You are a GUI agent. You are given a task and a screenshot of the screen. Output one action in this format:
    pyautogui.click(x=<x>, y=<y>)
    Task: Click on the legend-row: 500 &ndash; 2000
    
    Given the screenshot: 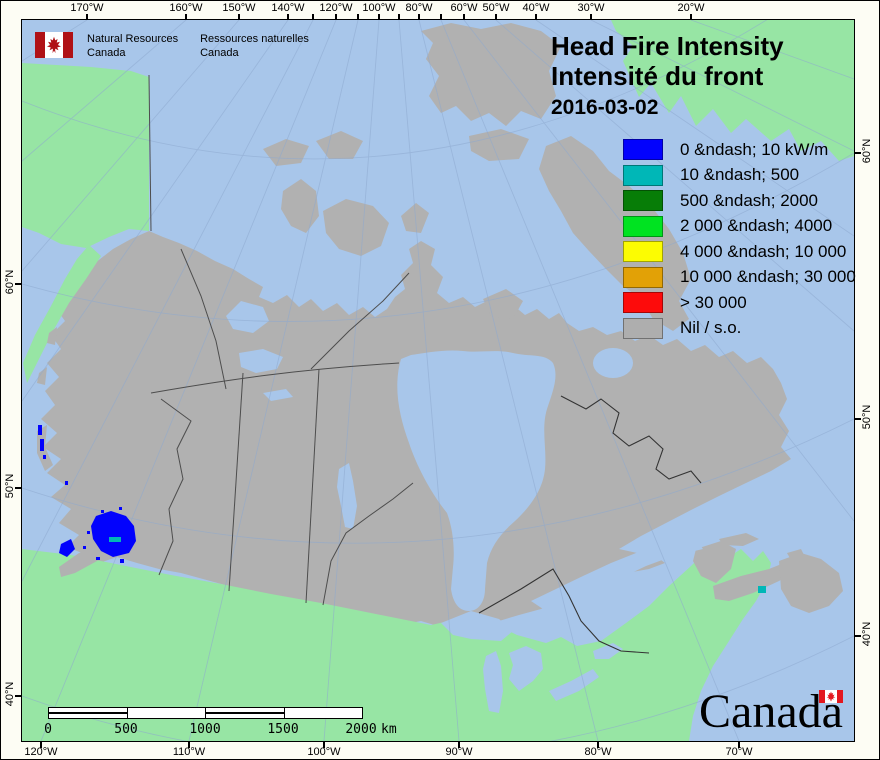 What is the action you would take?
    pyautogui.click(x=739, y=200)
    